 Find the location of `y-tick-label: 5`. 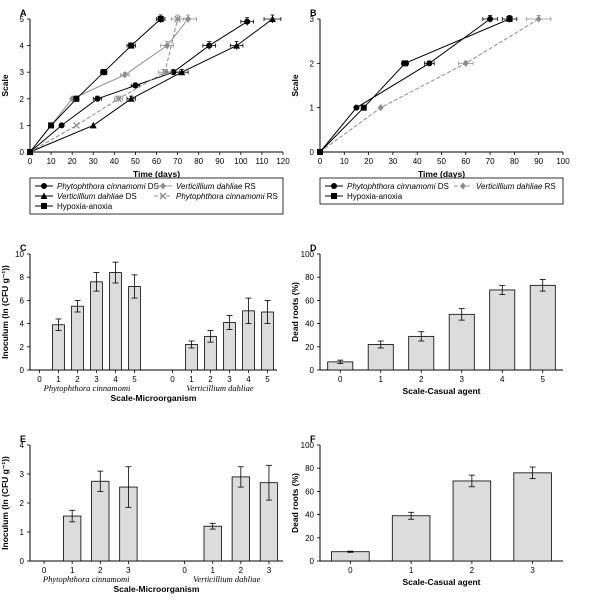

y-tick-label: 5 is located at coordinates (22, 19).